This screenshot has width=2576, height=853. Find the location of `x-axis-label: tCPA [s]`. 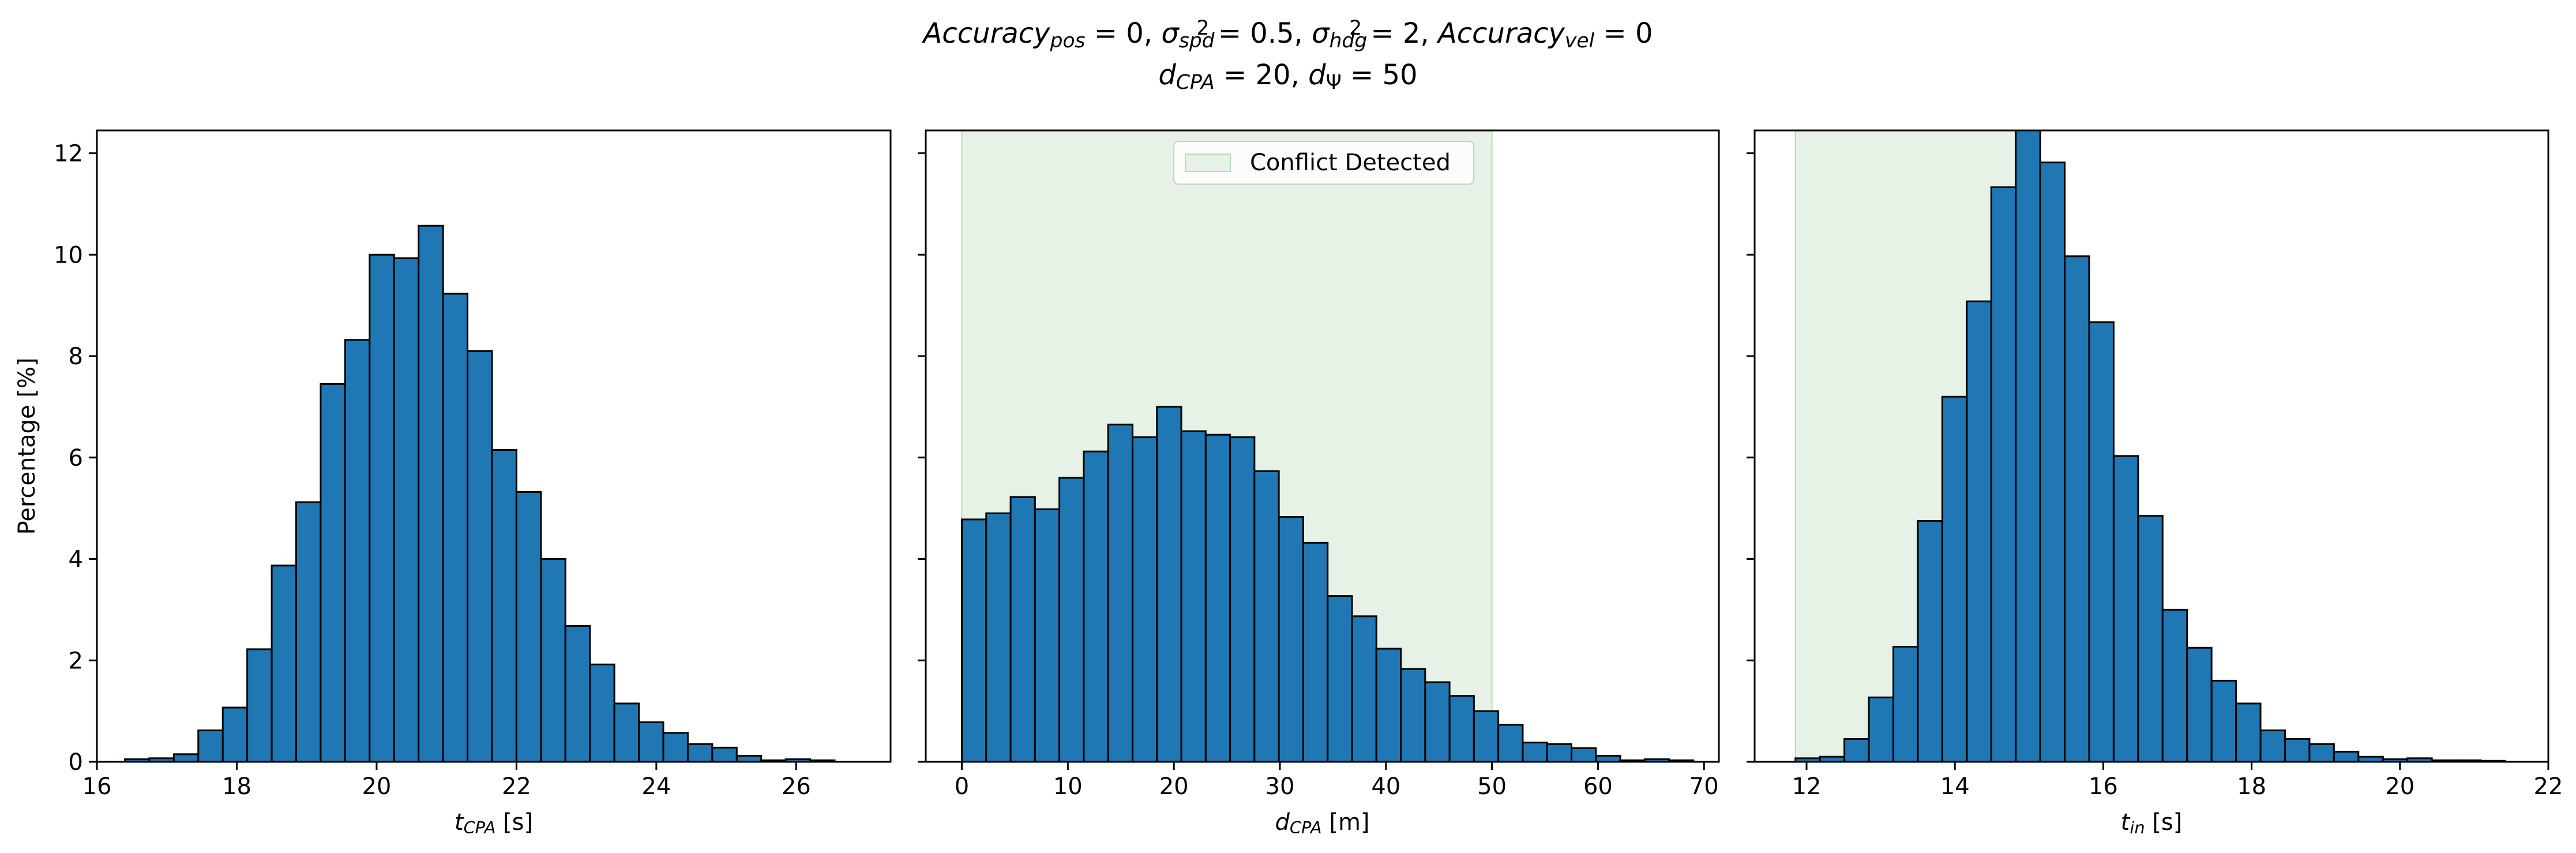

x-axis-label: tCPA [s] is located at coordinates (494, 823).